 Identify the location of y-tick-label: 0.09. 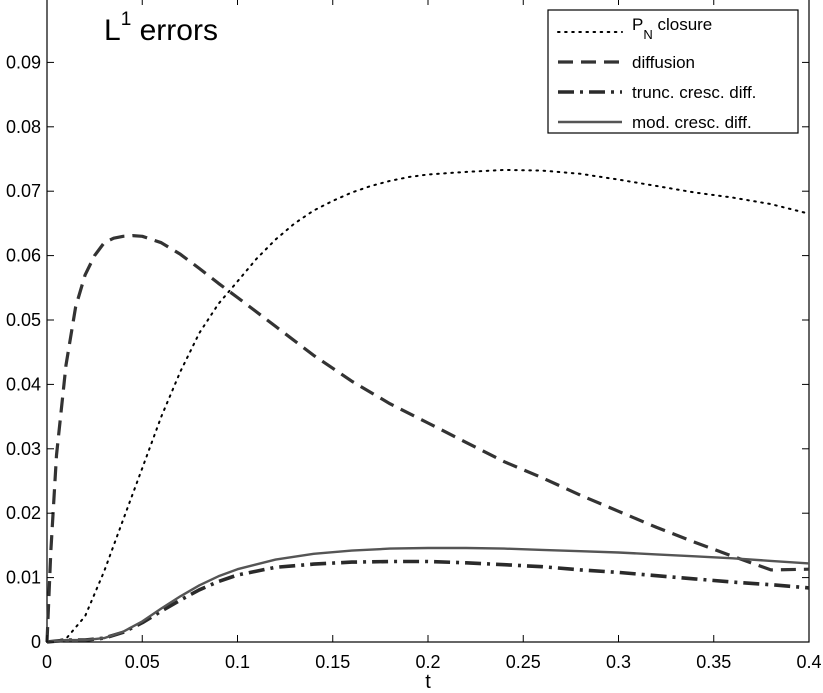
(23, 62).